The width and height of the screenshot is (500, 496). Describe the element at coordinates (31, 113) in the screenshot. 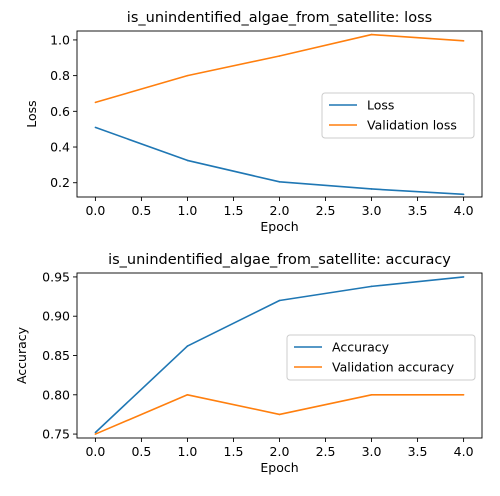

I see `y-axis-label: Loss` at that location.